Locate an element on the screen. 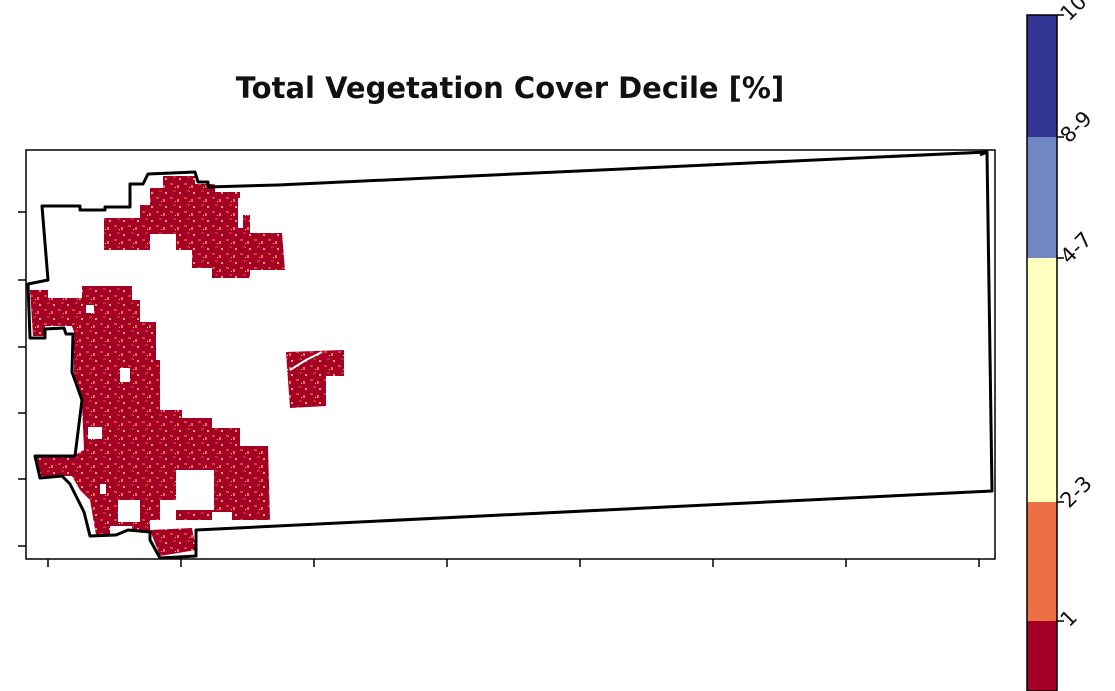 This screenshot has width=1115, height=691. veg-patch-west is located at coordinates (150, 410).